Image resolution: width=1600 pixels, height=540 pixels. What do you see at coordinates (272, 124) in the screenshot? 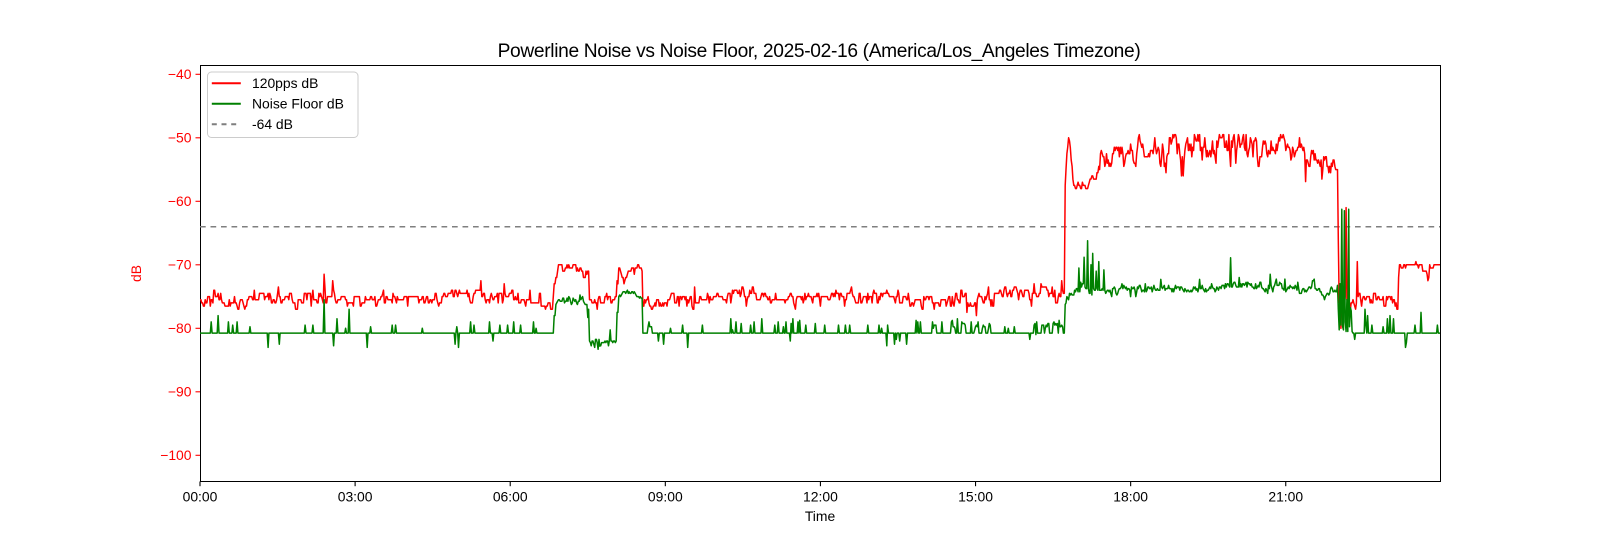
I see `svg-text: -64 dB` at bounding box center [272, 124].